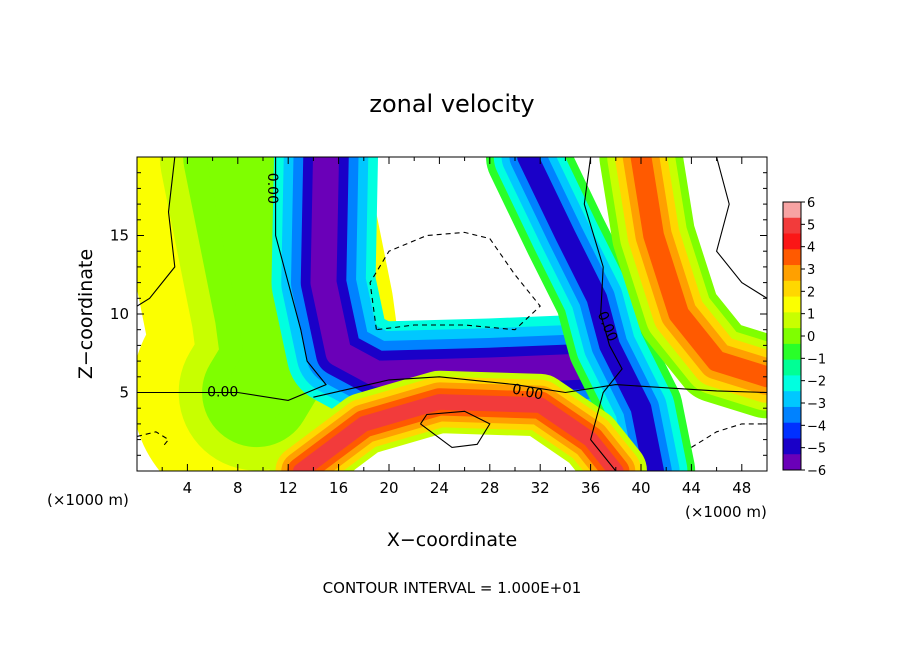 The height and width of the screenshot is (654, 904). I want to click on colorbar-tick-label: 1, so click(811, 315).